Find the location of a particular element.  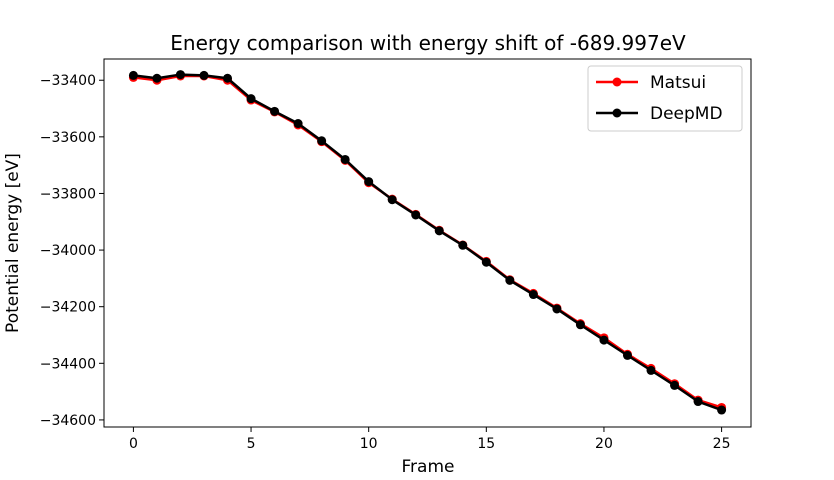

x-axis-label: Frame is located at coordinates (428, 467).